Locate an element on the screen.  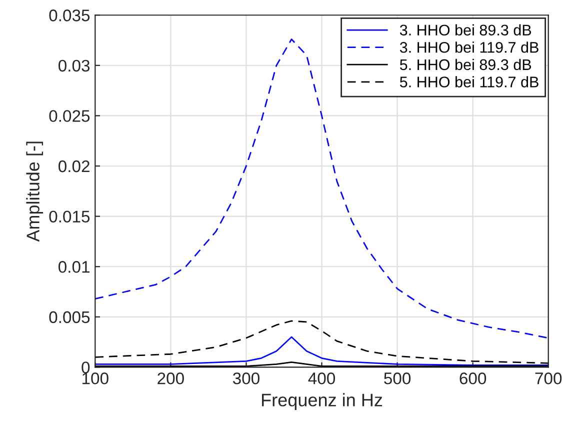
x-tick-label: 400 is located at coordinates (322, 378).